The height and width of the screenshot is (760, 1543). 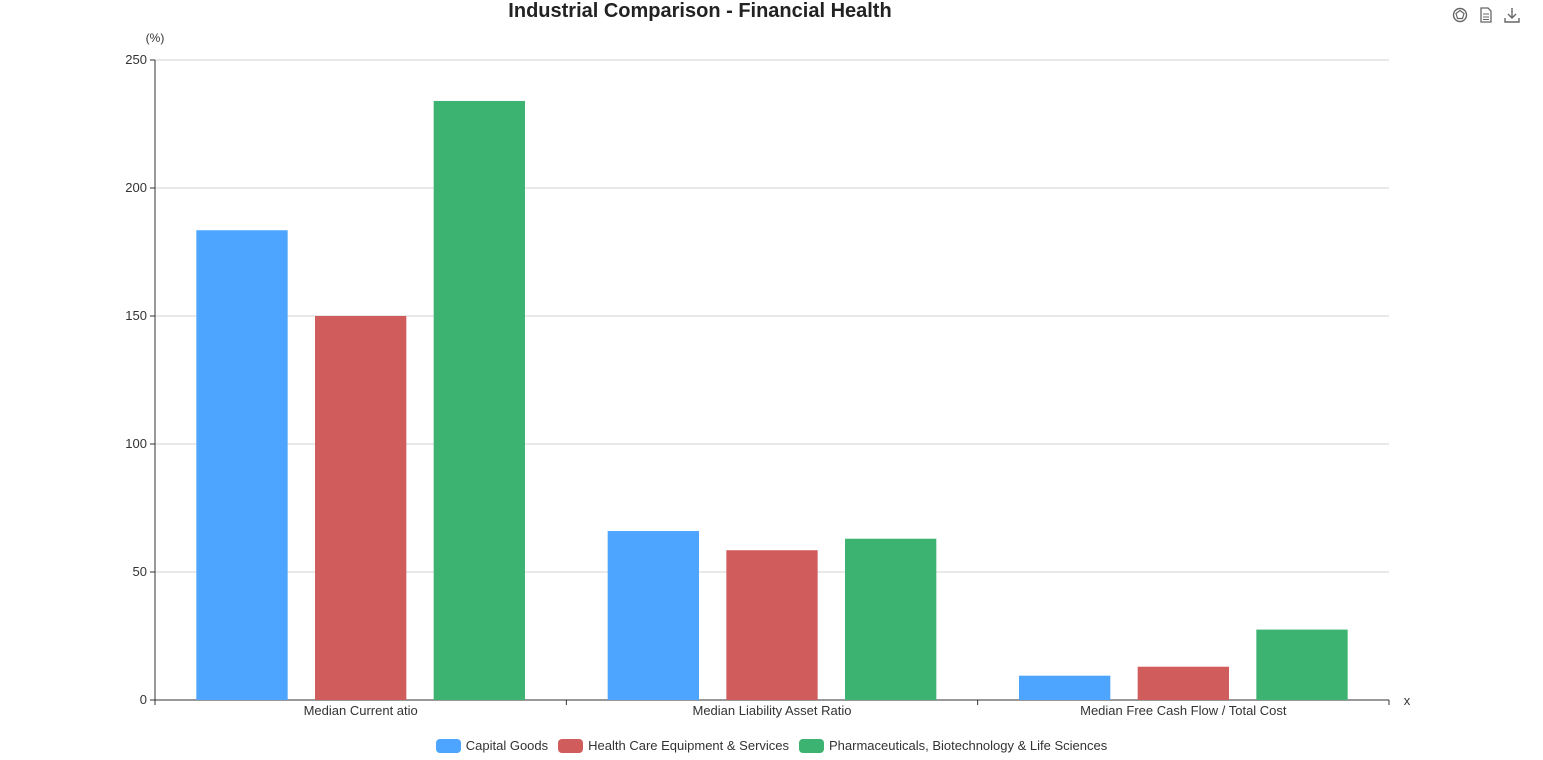 I want to click on legend-label: Capital Goods, so click(x=507, y=745).